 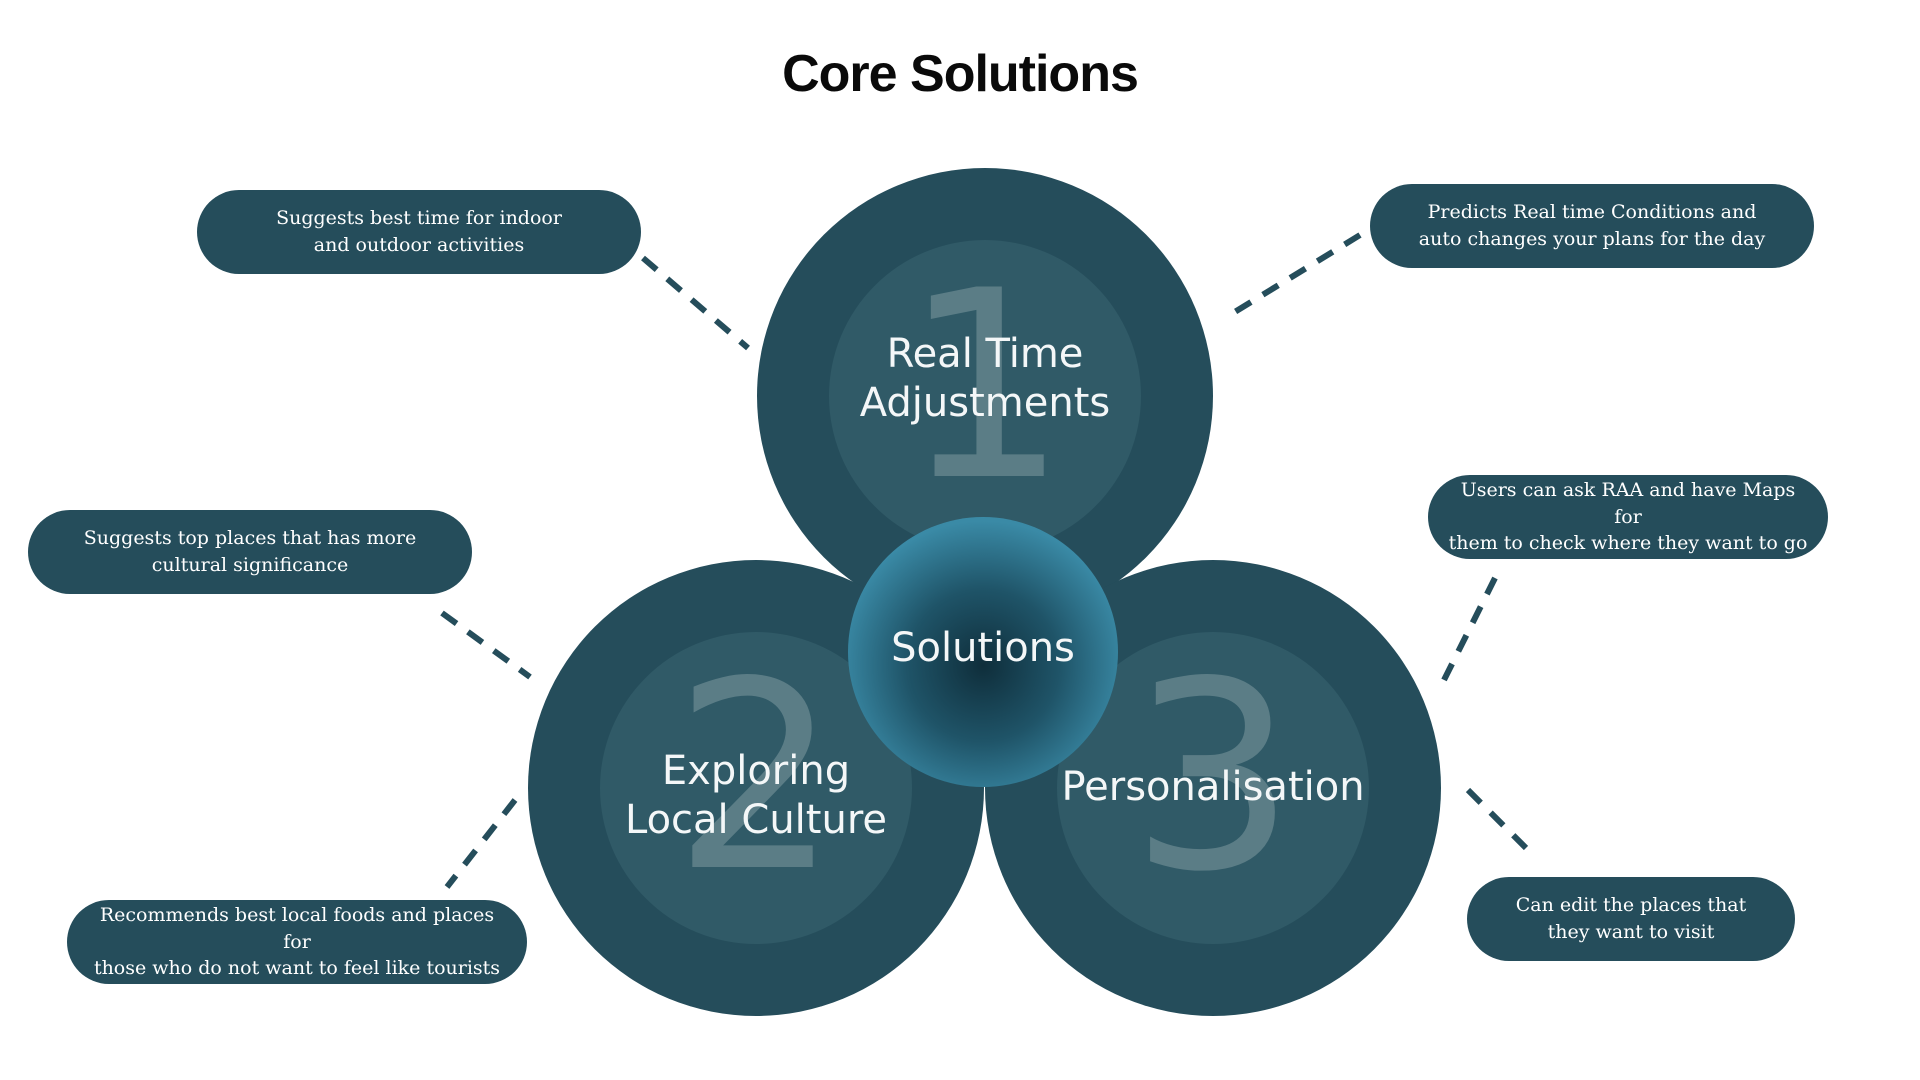 What do you see at coordinates (1467, 633) in the screenshot?
I see `connector-mid-right` at bounding box center [1467, 633].